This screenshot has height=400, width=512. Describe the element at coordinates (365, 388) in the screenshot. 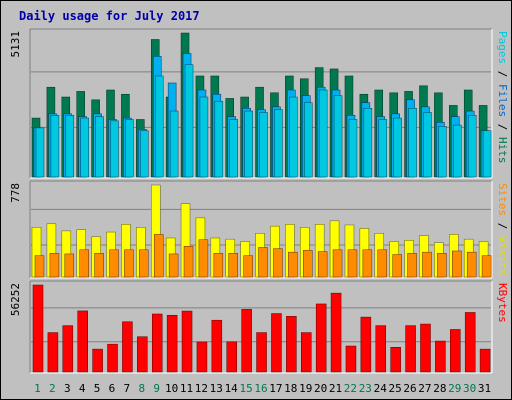

I see `day-label: 23` at that location.